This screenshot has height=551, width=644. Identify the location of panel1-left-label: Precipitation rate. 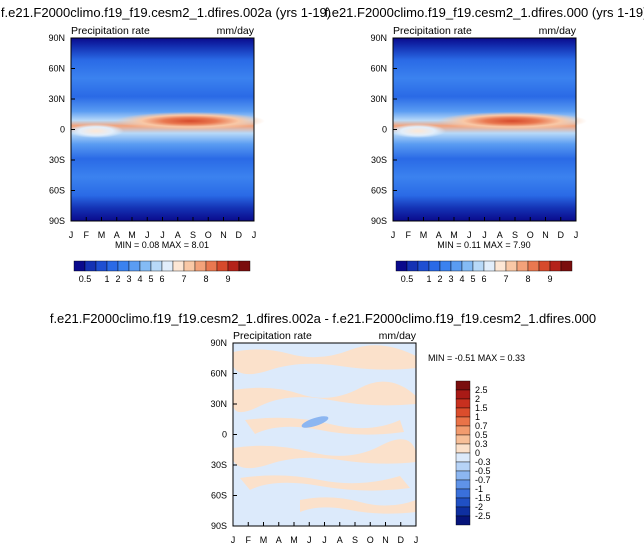
(110, 31).